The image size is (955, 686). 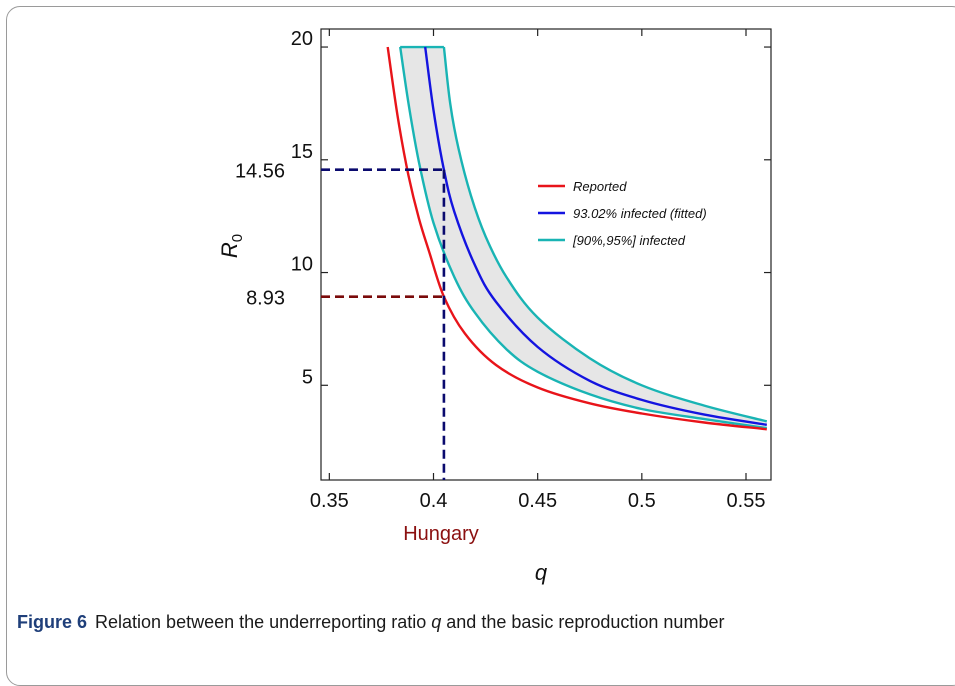 What do you see at coordinates (642, 501) in the screenshot?
I see `x-tick-label: 0.5` at bounding box center [642, 501].